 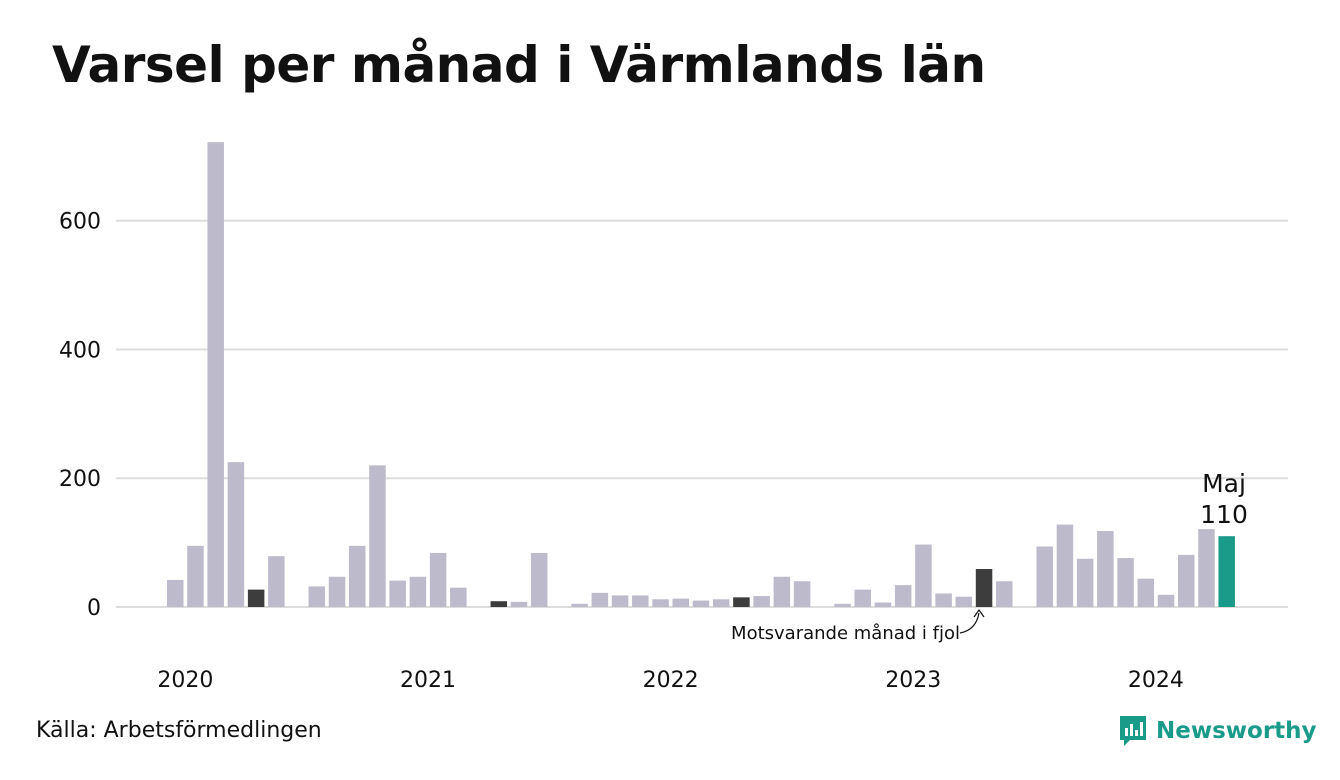 I want to click on x-tick-label: 2020, so click(x=185, y=680).